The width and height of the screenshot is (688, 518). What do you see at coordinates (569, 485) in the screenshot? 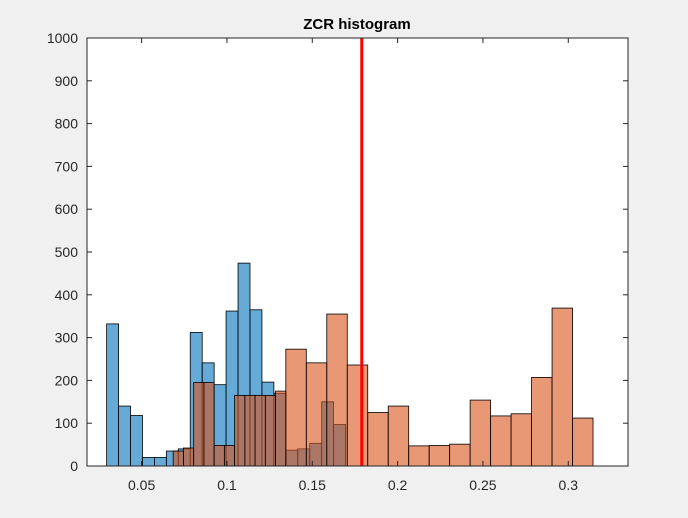
I see `x-tick-label-6: 0.3` at bounding box center [569, 485].